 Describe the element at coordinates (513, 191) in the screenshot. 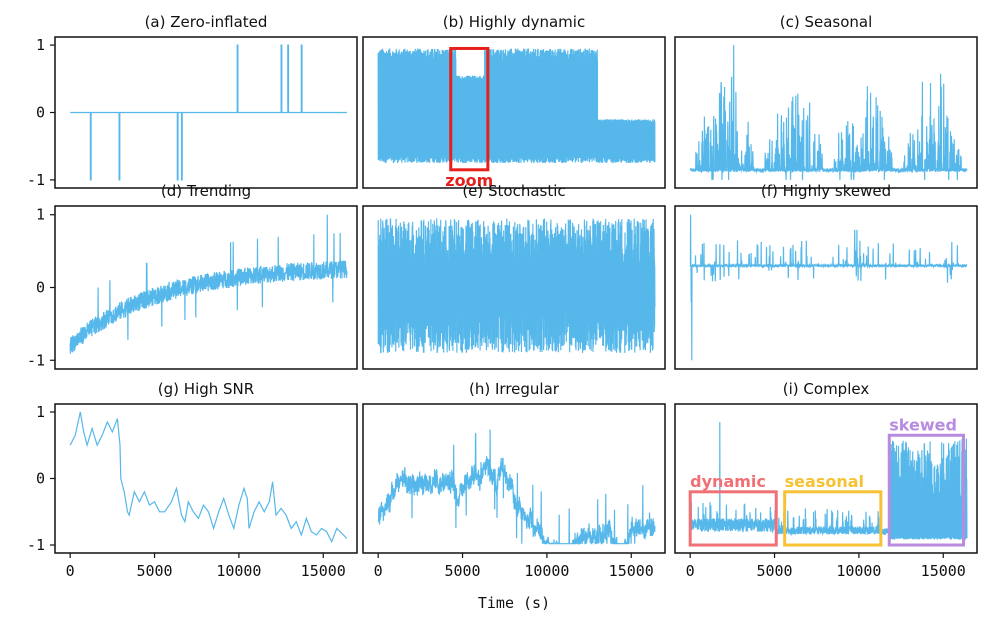

I see `panel-title: (e) Stochastic` at that location.